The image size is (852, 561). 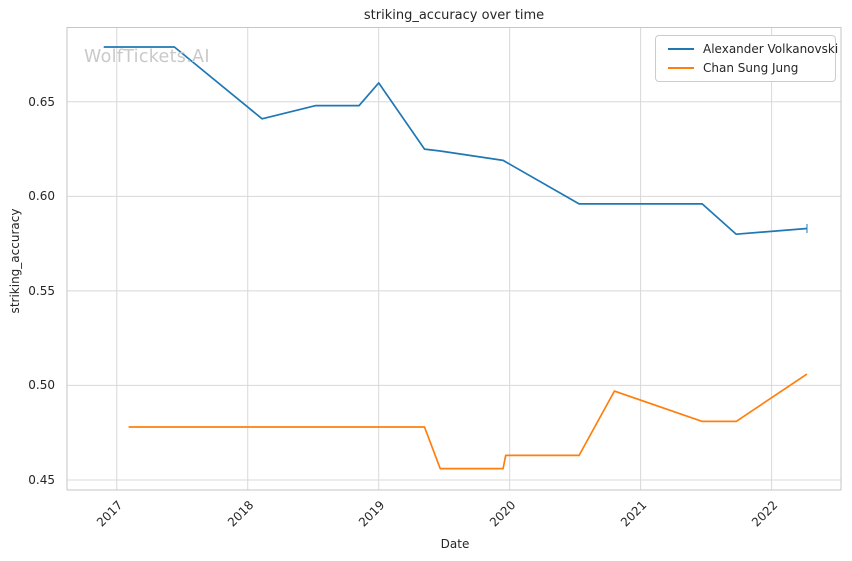 What do you see at coordinates (455, 544) in the screenshot?
I see `x-axis-label: Date` at bounding box center [455, 544].